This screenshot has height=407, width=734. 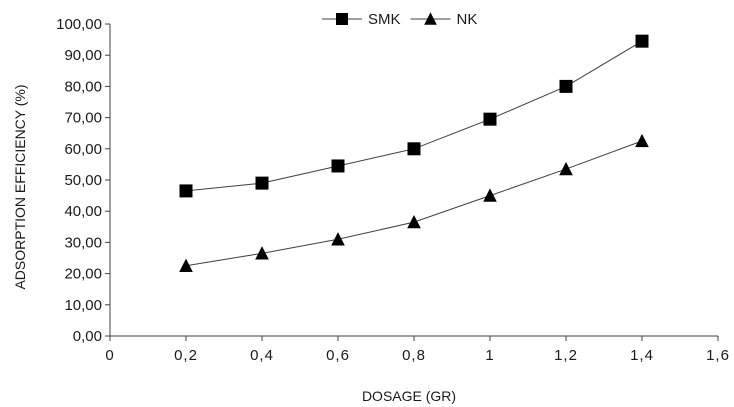 I want to click on legend-marker-nk, so click(x=430, y=18).